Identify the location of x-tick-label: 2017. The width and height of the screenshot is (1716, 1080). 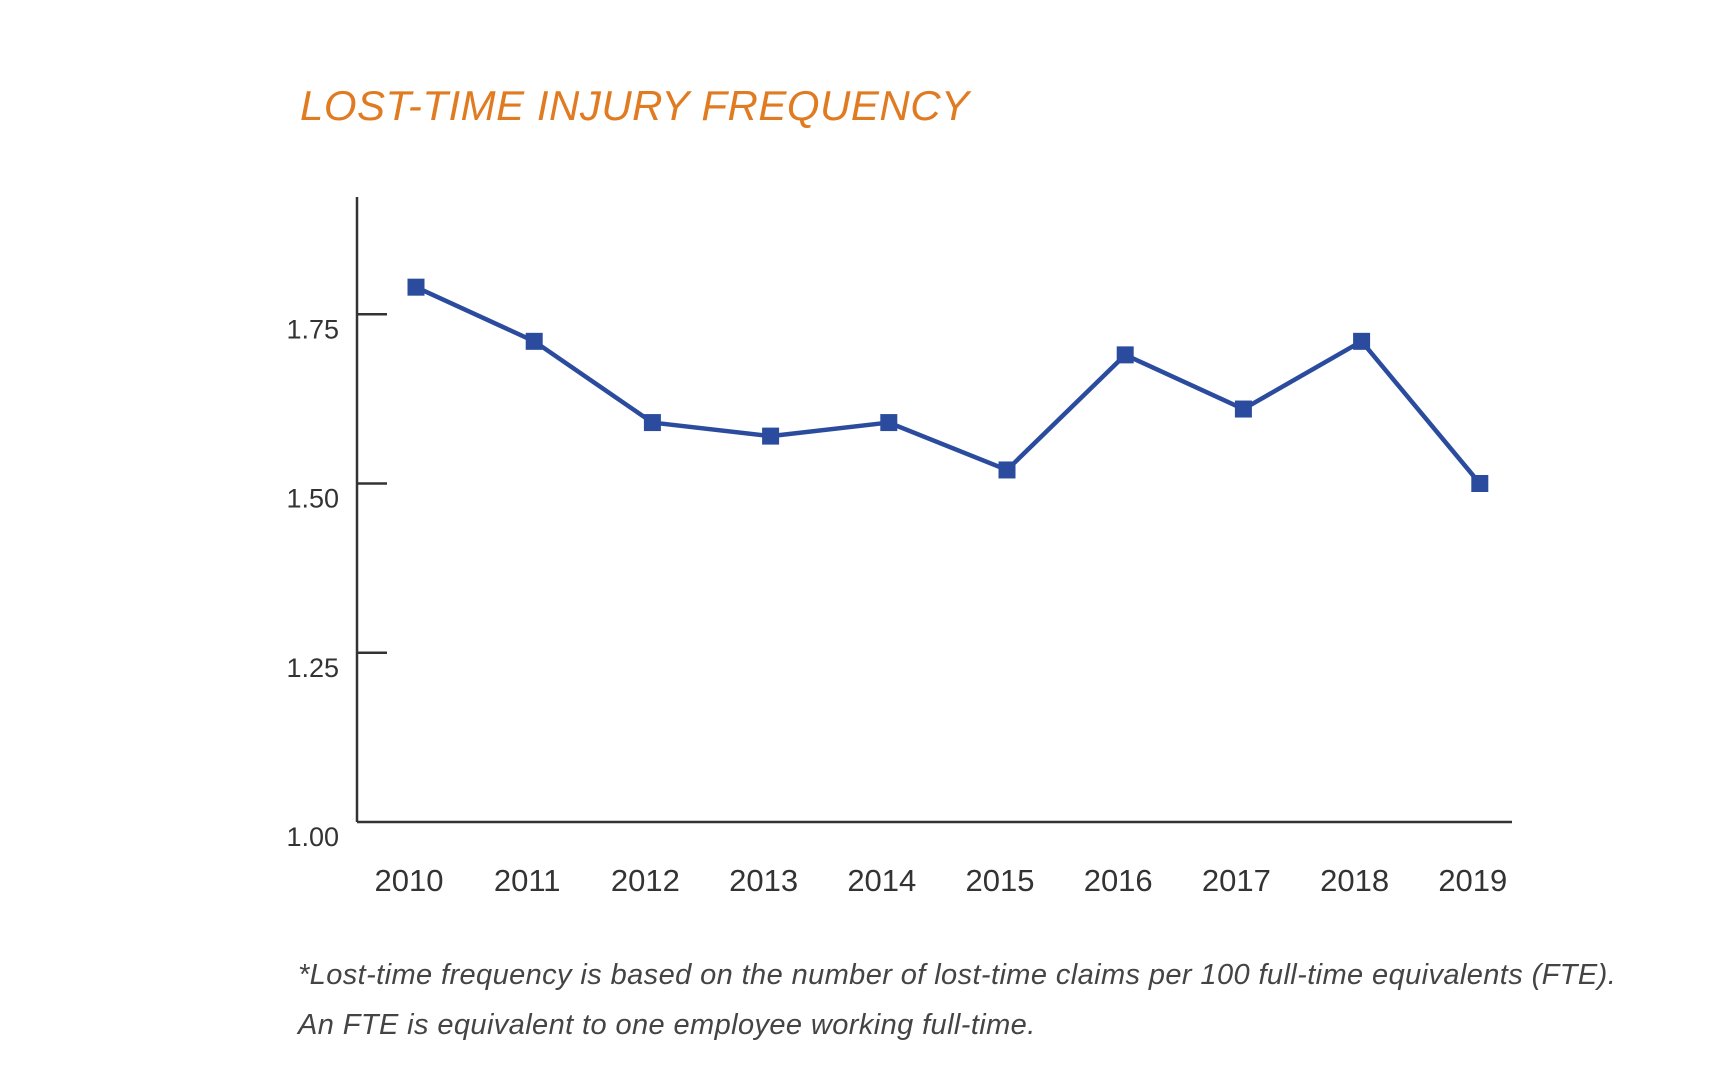
(1236, 880).